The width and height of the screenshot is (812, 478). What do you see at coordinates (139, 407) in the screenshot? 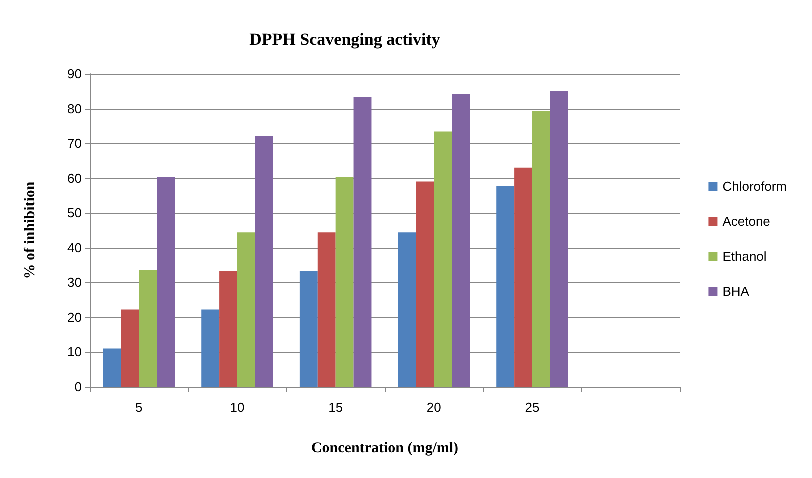
I see `x-tick-label: 5` at bounding box center [139, 407].